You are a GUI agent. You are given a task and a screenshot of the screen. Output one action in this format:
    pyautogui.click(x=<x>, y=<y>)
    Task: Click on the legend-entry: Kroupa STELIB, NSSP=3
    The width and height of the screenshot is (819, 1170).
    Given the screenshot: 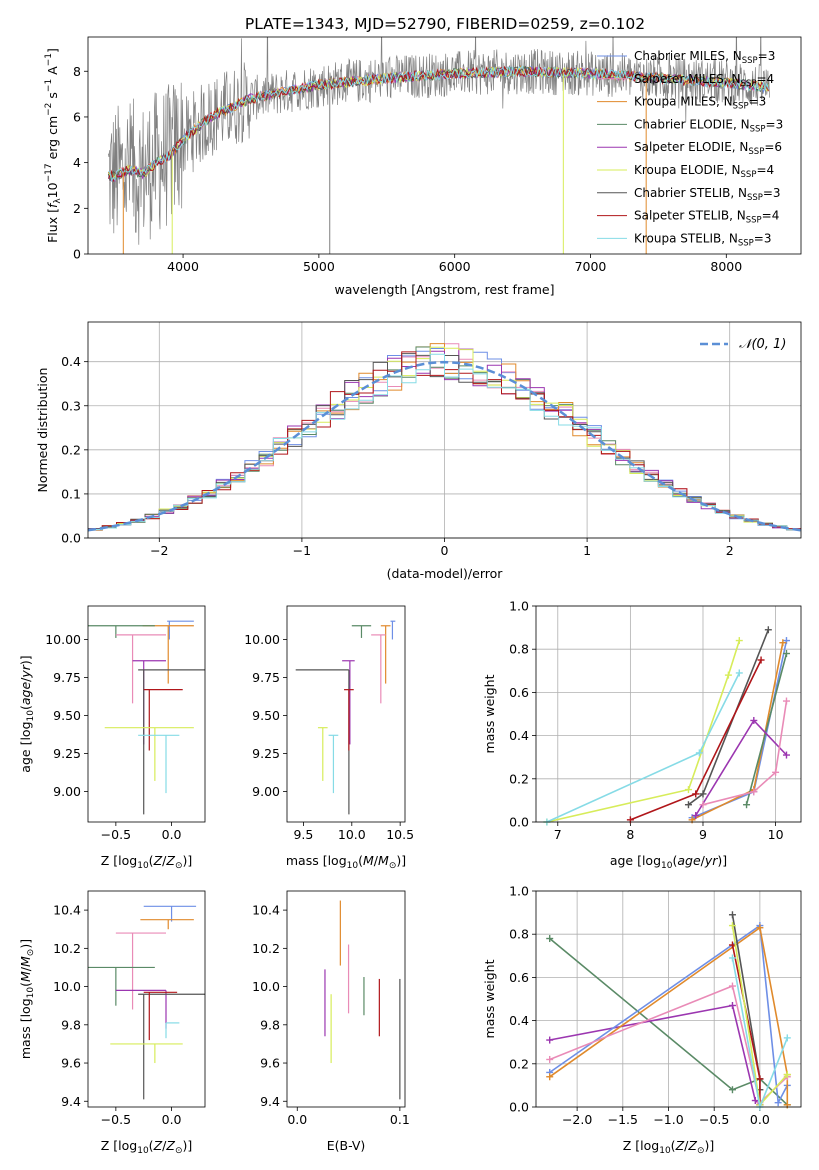 What is the action you would take?
    pyautogui.click(x=703, y=239)
    